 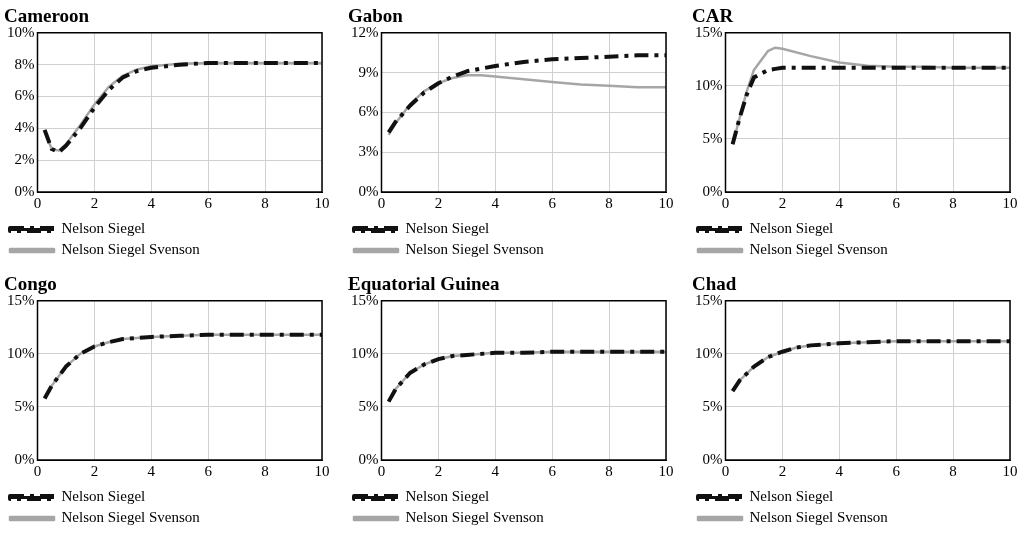 What do you see at coordinates (24, 159) in the screenshot?
I see `y-tick-label: 2%` at bounding box center [24, 159].